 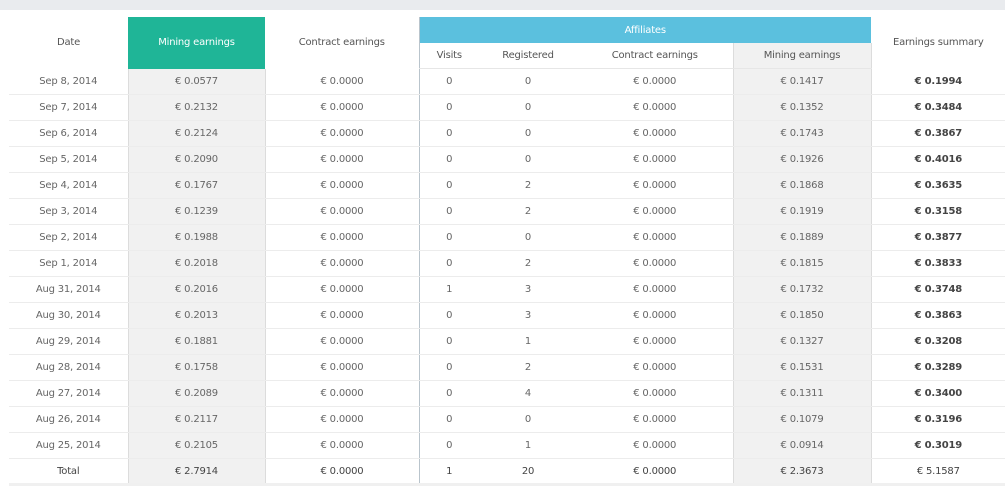 What do you see at coordinates (196, 237) in the screenshot?
I see `cell-mining-earnings: € 0.1988` at bounding box center [196, 237].